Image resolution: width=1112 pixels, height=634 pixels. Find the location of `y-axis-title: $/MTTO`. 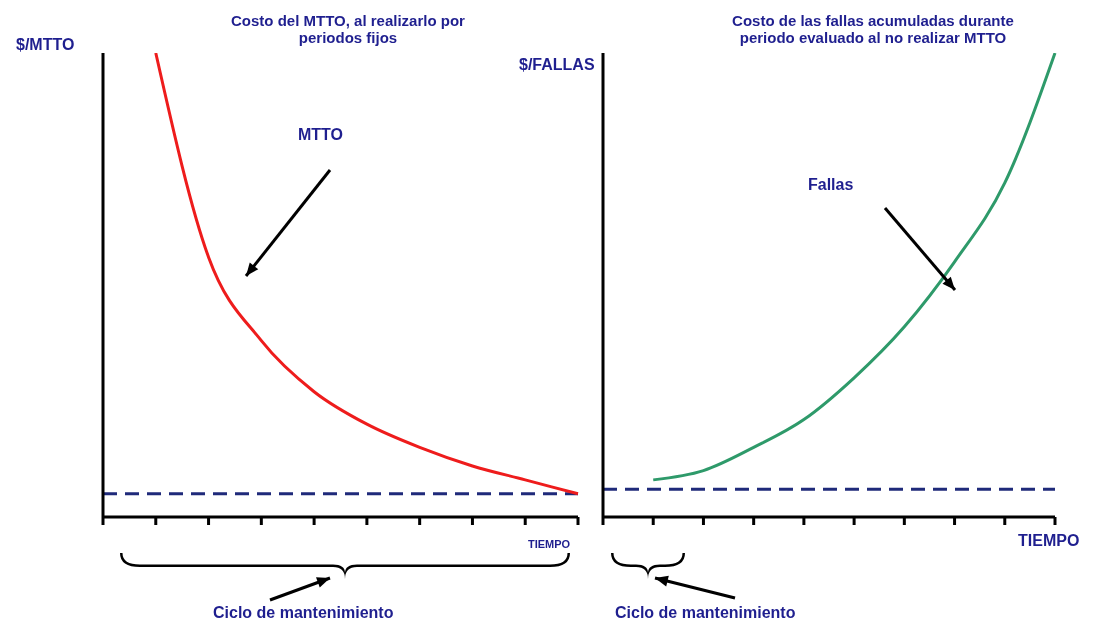

y-axis-title: $/MTTO is located at coordinates (45, 45).